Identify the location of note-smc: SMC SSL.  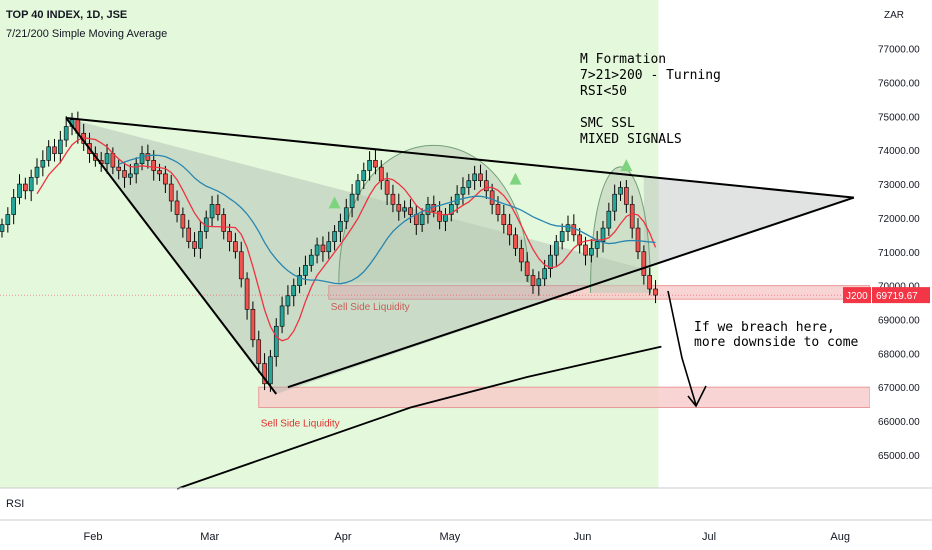
(607, 123).